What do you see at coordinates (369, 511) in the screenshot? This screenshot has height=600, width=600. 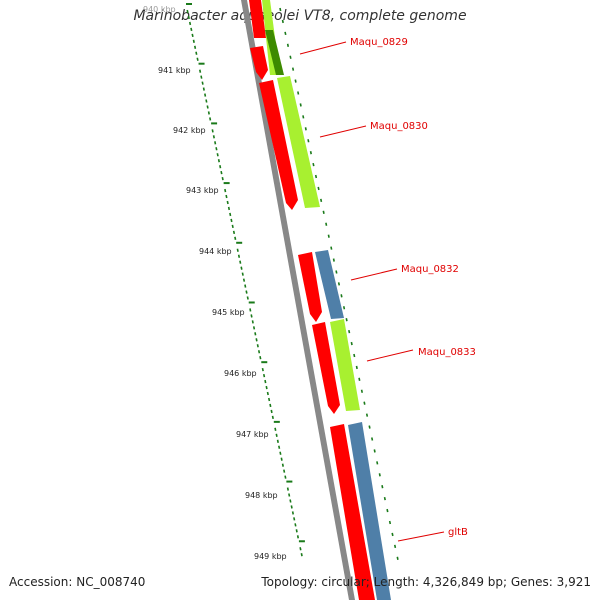 I see `feature-blue-gltb` at bounding box center [369, 511].